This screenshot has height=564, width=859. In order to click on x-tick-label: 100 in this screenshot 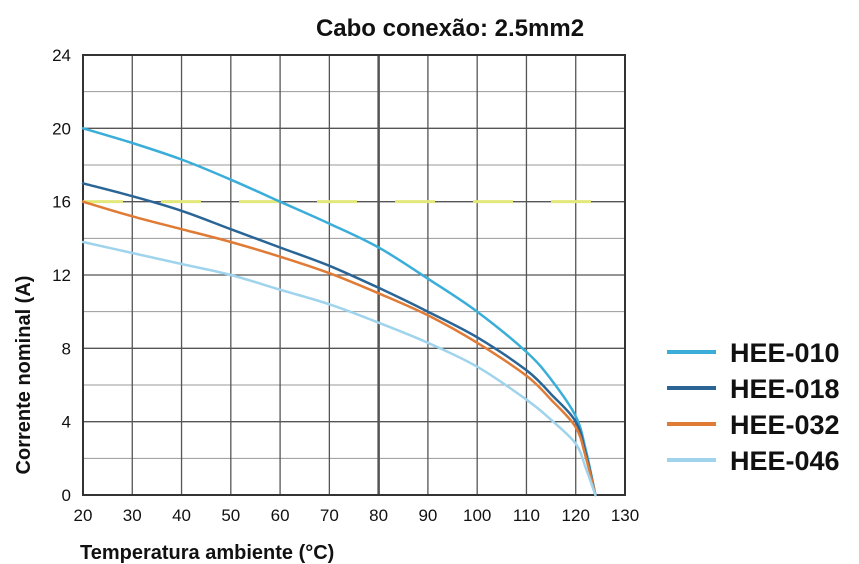, I will do `click(477, 515)`.